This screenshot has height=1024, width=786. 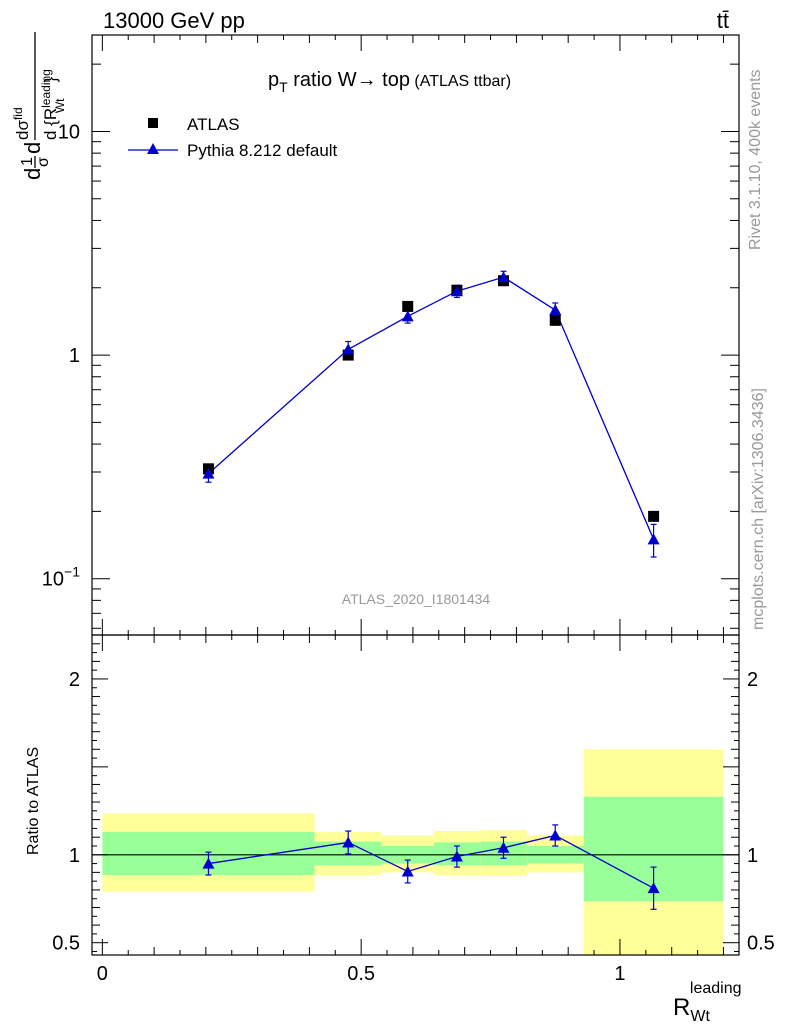 What do you see at coordinates (389, 82) in the screenshot?
I see `main-title: pT ratio W→ top (ATLAS ttbar)` at bounding box center [389, 82].